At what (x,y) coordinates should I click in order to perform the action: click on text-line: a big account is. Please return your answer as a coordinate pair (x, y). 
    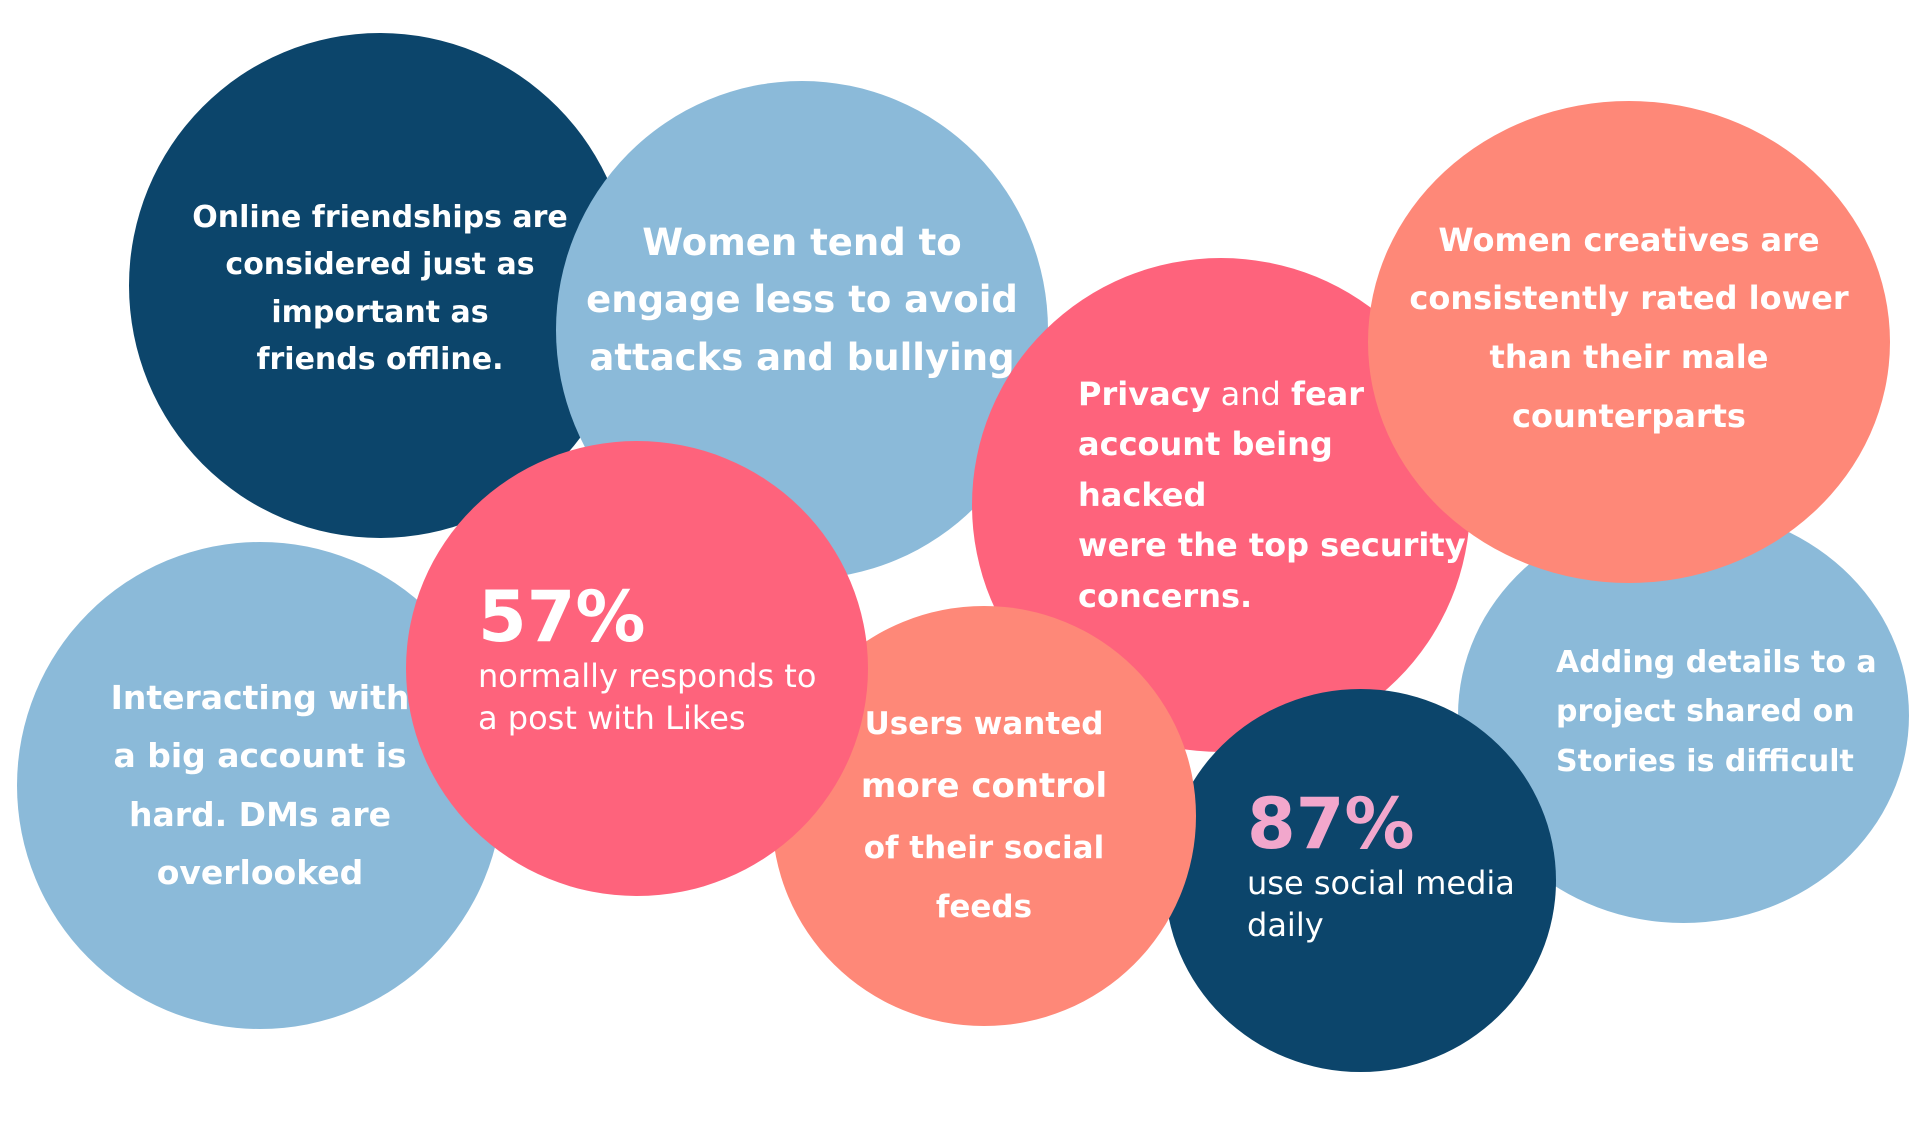
    Looking at the image, I should click on (260, 756).